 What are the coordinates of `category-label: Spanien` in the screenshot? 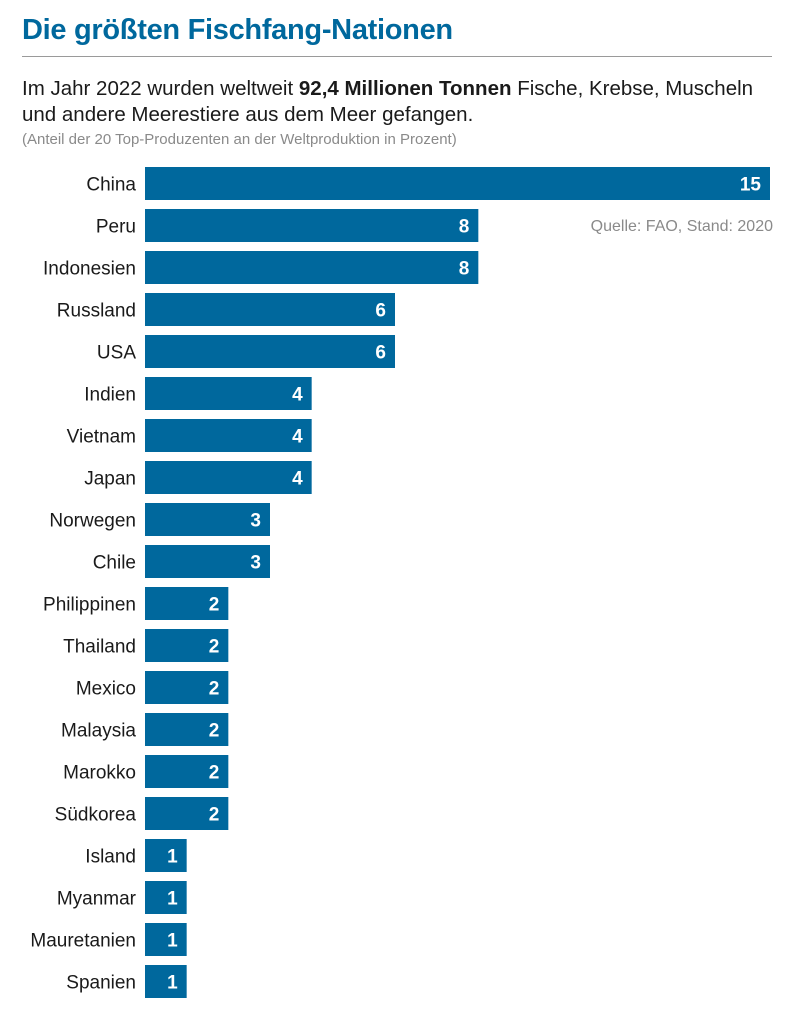 It's located at (101, 983).